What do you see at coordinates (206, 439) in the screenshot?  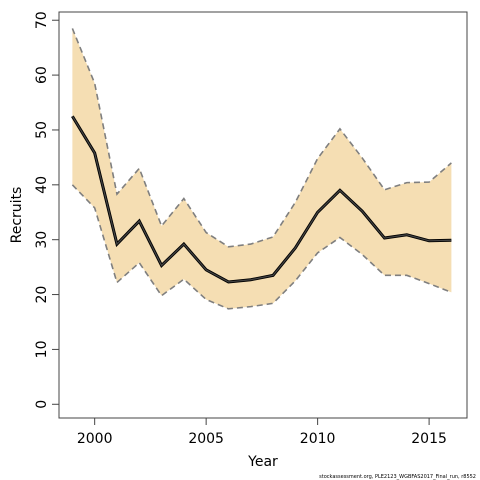 I see `x-tick-label: 2005` at bounding box center [206, 439].